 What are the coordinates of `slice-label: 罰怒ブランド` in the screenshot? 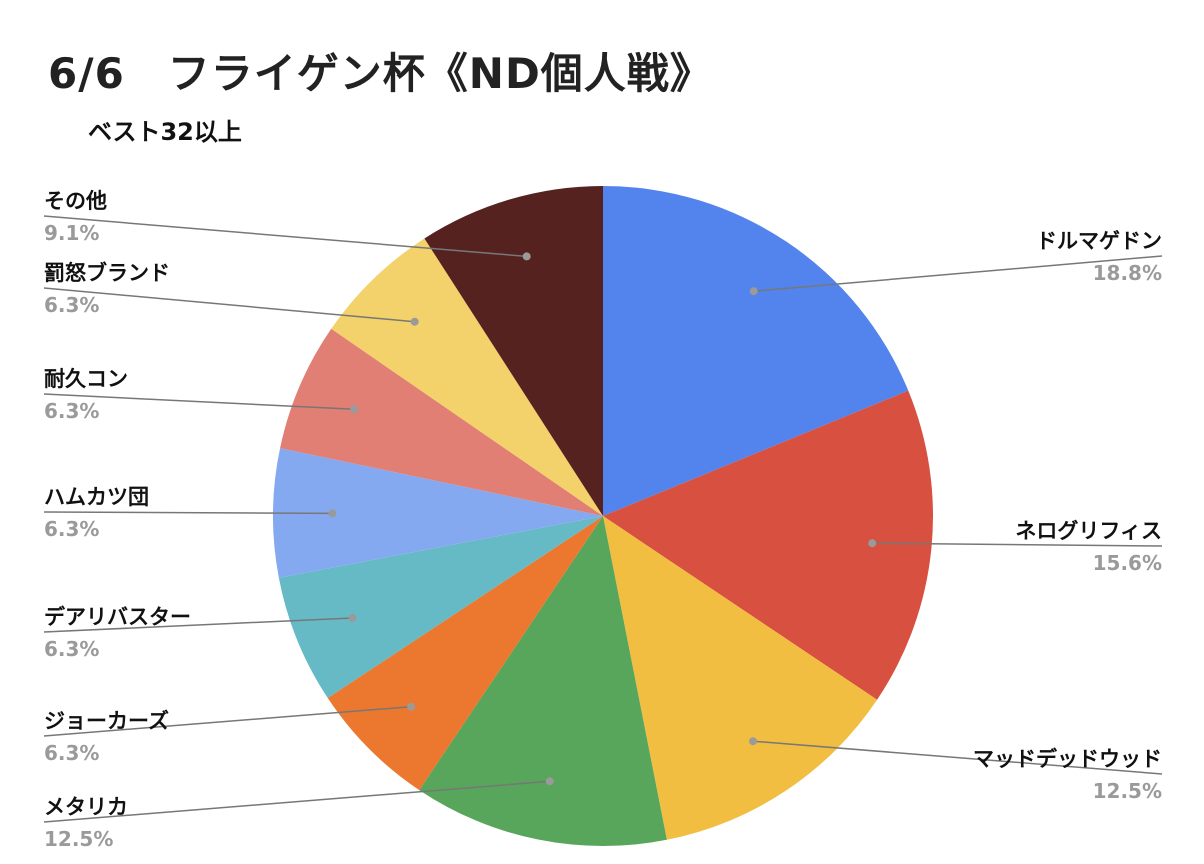 It's located at (107, 273).